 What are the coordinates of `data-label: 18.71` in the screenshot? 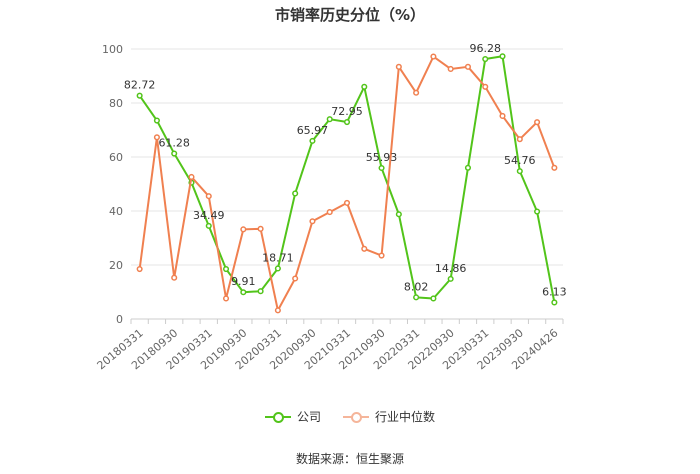 It's located at (278, 257).